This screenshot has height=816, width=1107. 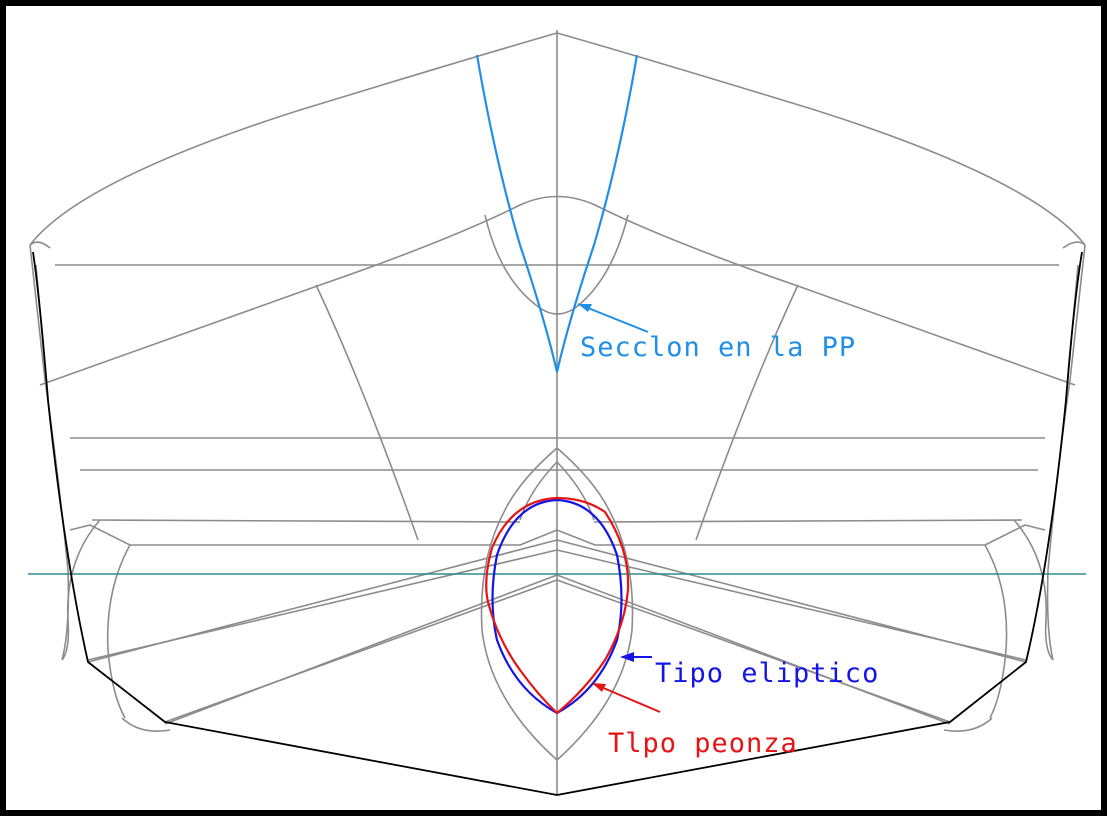 What do you see at coordinates (767, 673) in the screenshot?
I see `elliptic-type-label: Tipo eliptico` at bounding box center [767, 673].